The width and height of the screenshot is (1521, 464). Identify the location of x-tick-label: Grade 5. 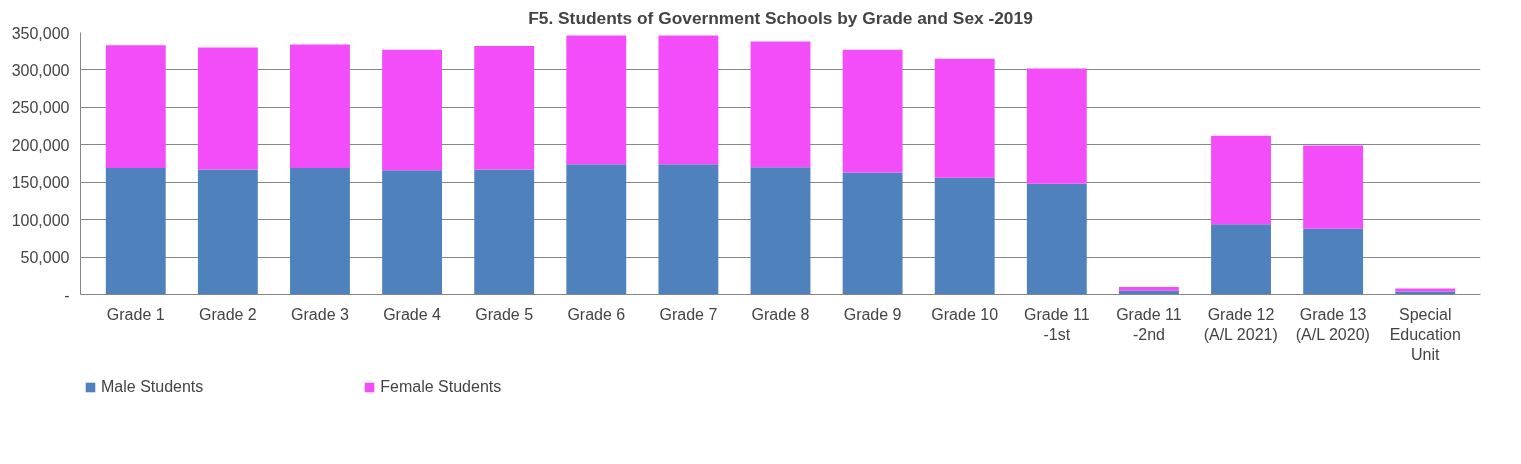
(504, 314).